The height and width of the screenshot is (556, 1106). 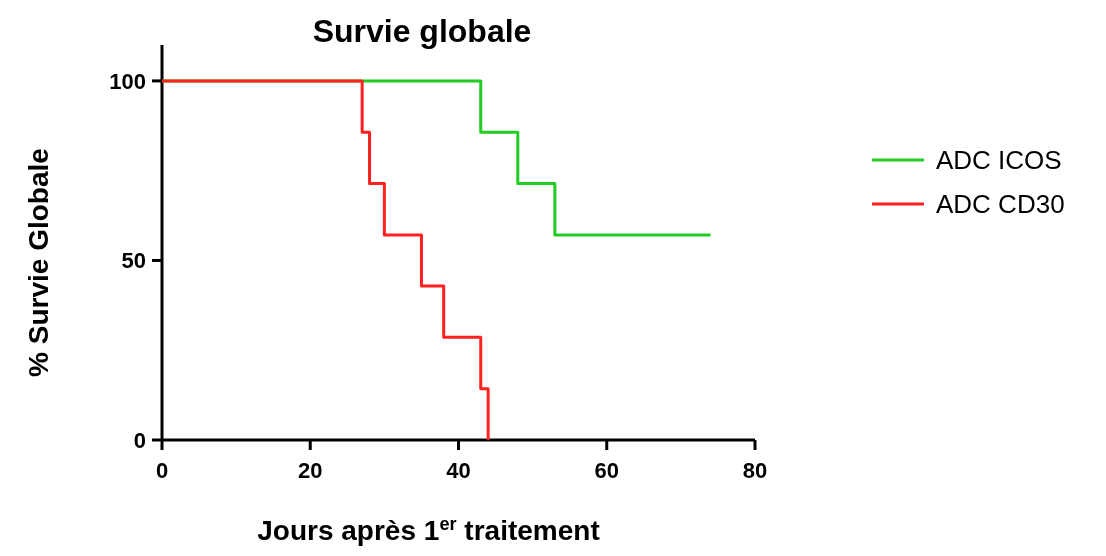 I want to click on x-tick-label: 20, so click(x=310, y=470).